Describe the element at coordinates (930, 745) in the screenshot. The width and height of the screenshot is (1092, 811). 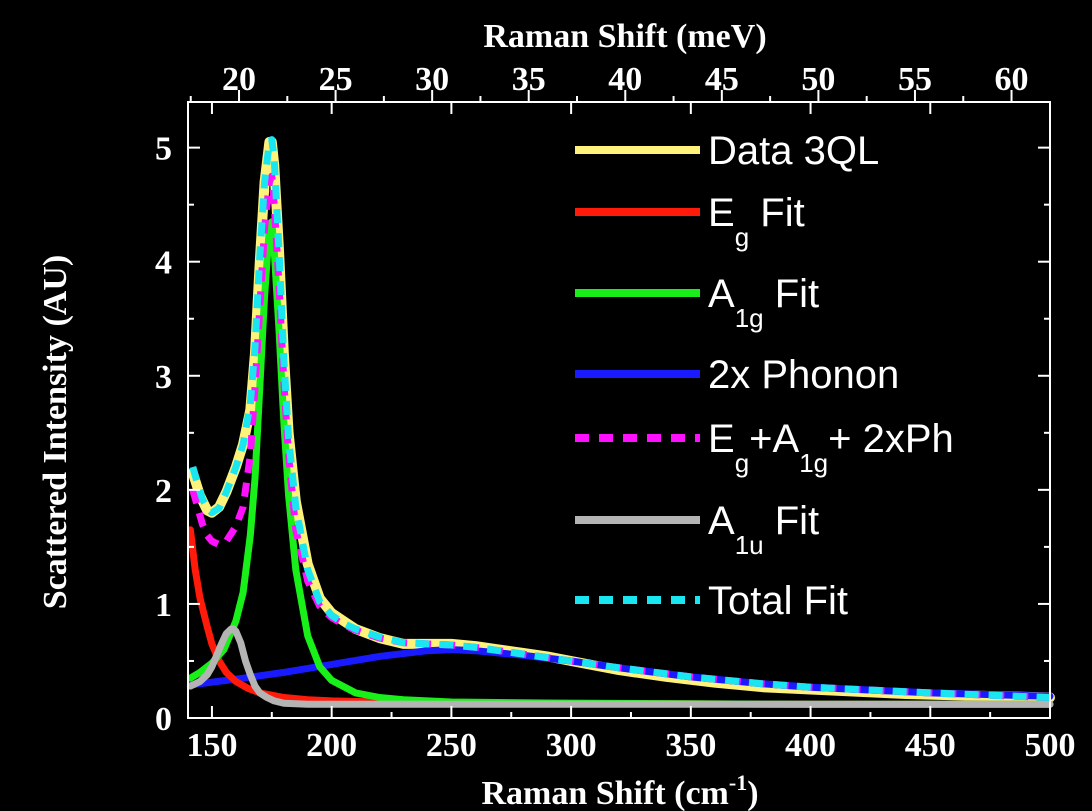
I see `x-bottom-tick-label: 450` at that location.